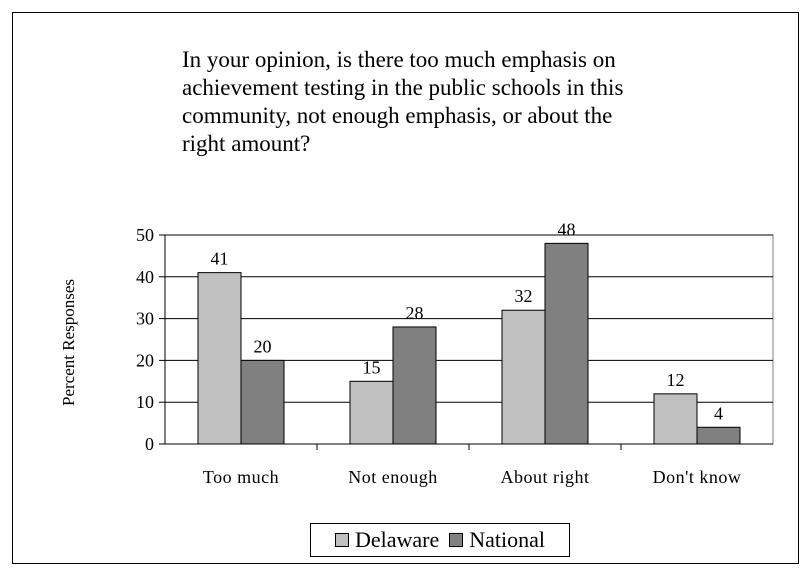  I want to click on legend-item-delaware: Delaware, so click(387, 540).